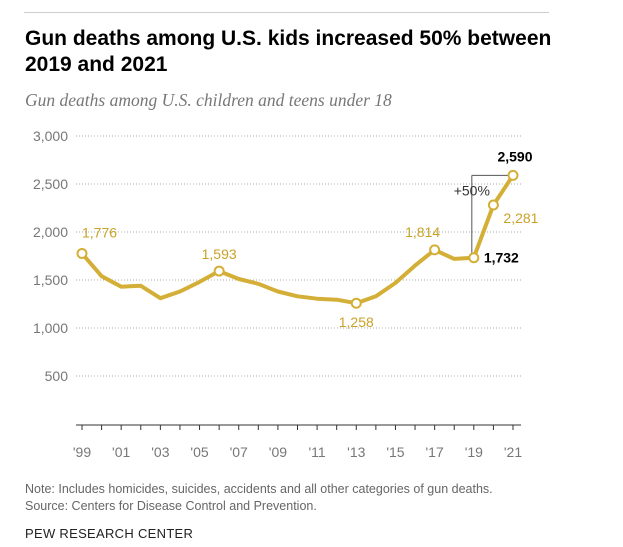 This screenshot has height=547, width=623. What do you see at coordinates (422, 232) in the screenshot?
I see `data-label: 1,814` at bounding box center [422, 232].